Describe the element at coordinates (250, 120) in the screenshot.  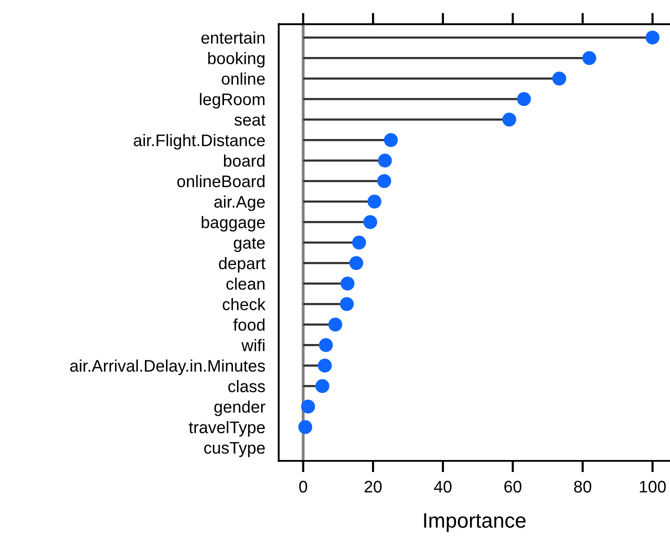
I see `y-tick-label: seat` at that location.